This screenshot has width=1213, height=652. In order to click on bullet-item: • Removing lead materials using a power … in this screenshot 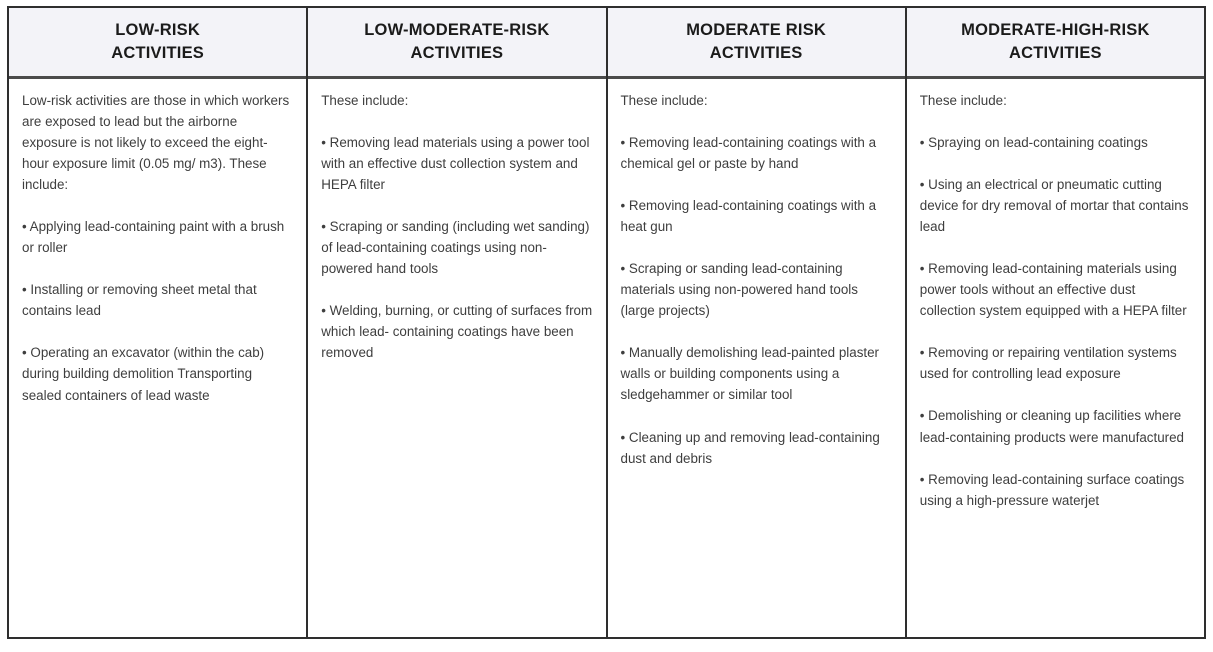, I will do `click(455, 164)`.